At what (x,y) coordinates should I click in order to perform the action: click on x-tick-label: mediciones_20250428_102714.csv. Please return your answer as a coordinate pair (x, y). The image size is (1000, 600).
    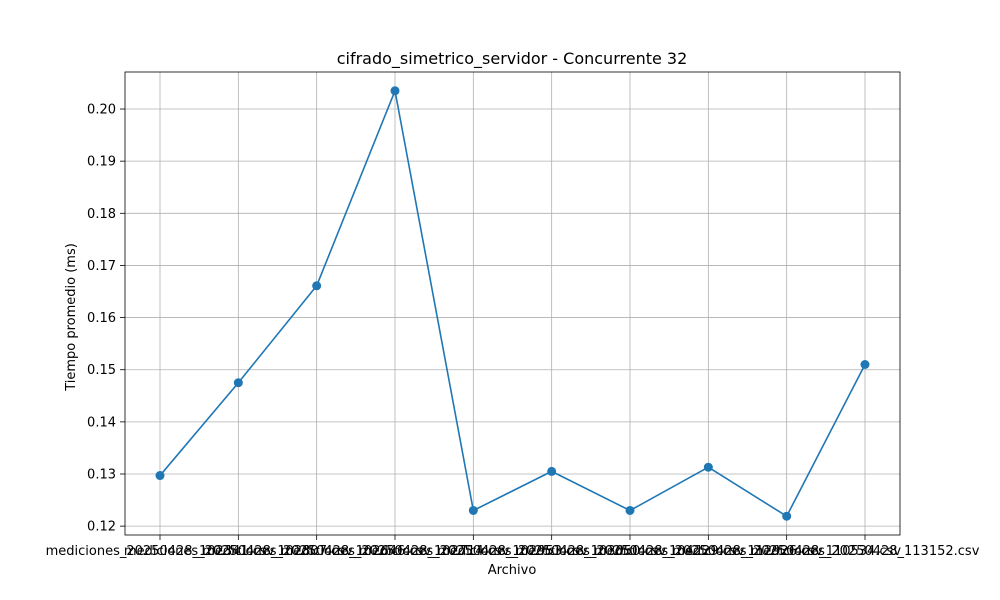
    Looking at the image, I should click on (395, 551).